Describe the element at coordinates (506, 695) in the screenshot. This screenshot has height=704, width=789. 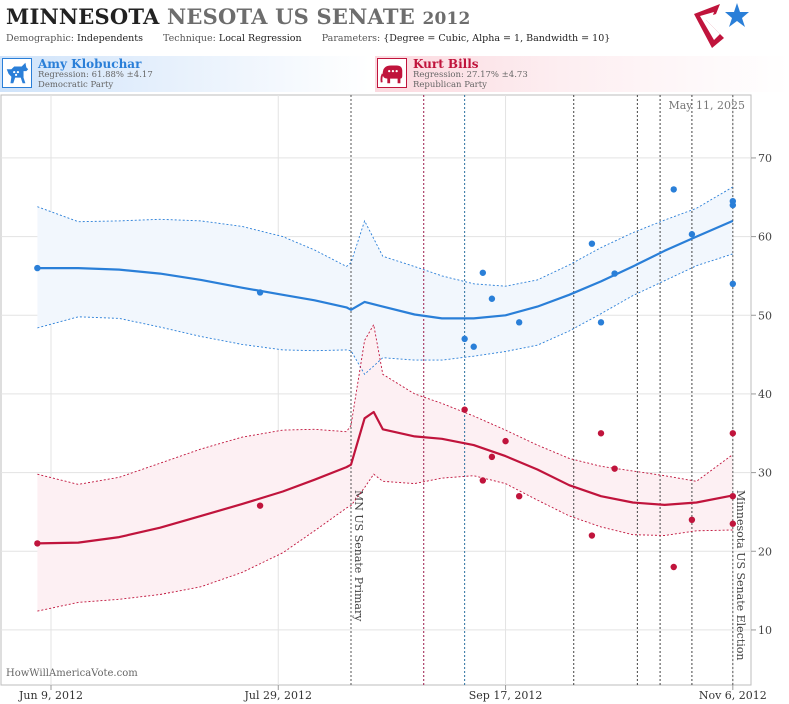
I see `x-tick-label: Sep 17, 2012` at that location.